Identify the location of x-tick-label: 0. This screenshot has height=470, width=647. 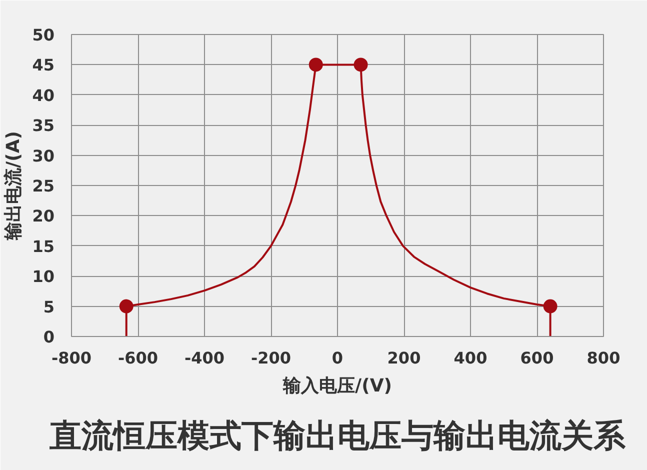
(338, 358).